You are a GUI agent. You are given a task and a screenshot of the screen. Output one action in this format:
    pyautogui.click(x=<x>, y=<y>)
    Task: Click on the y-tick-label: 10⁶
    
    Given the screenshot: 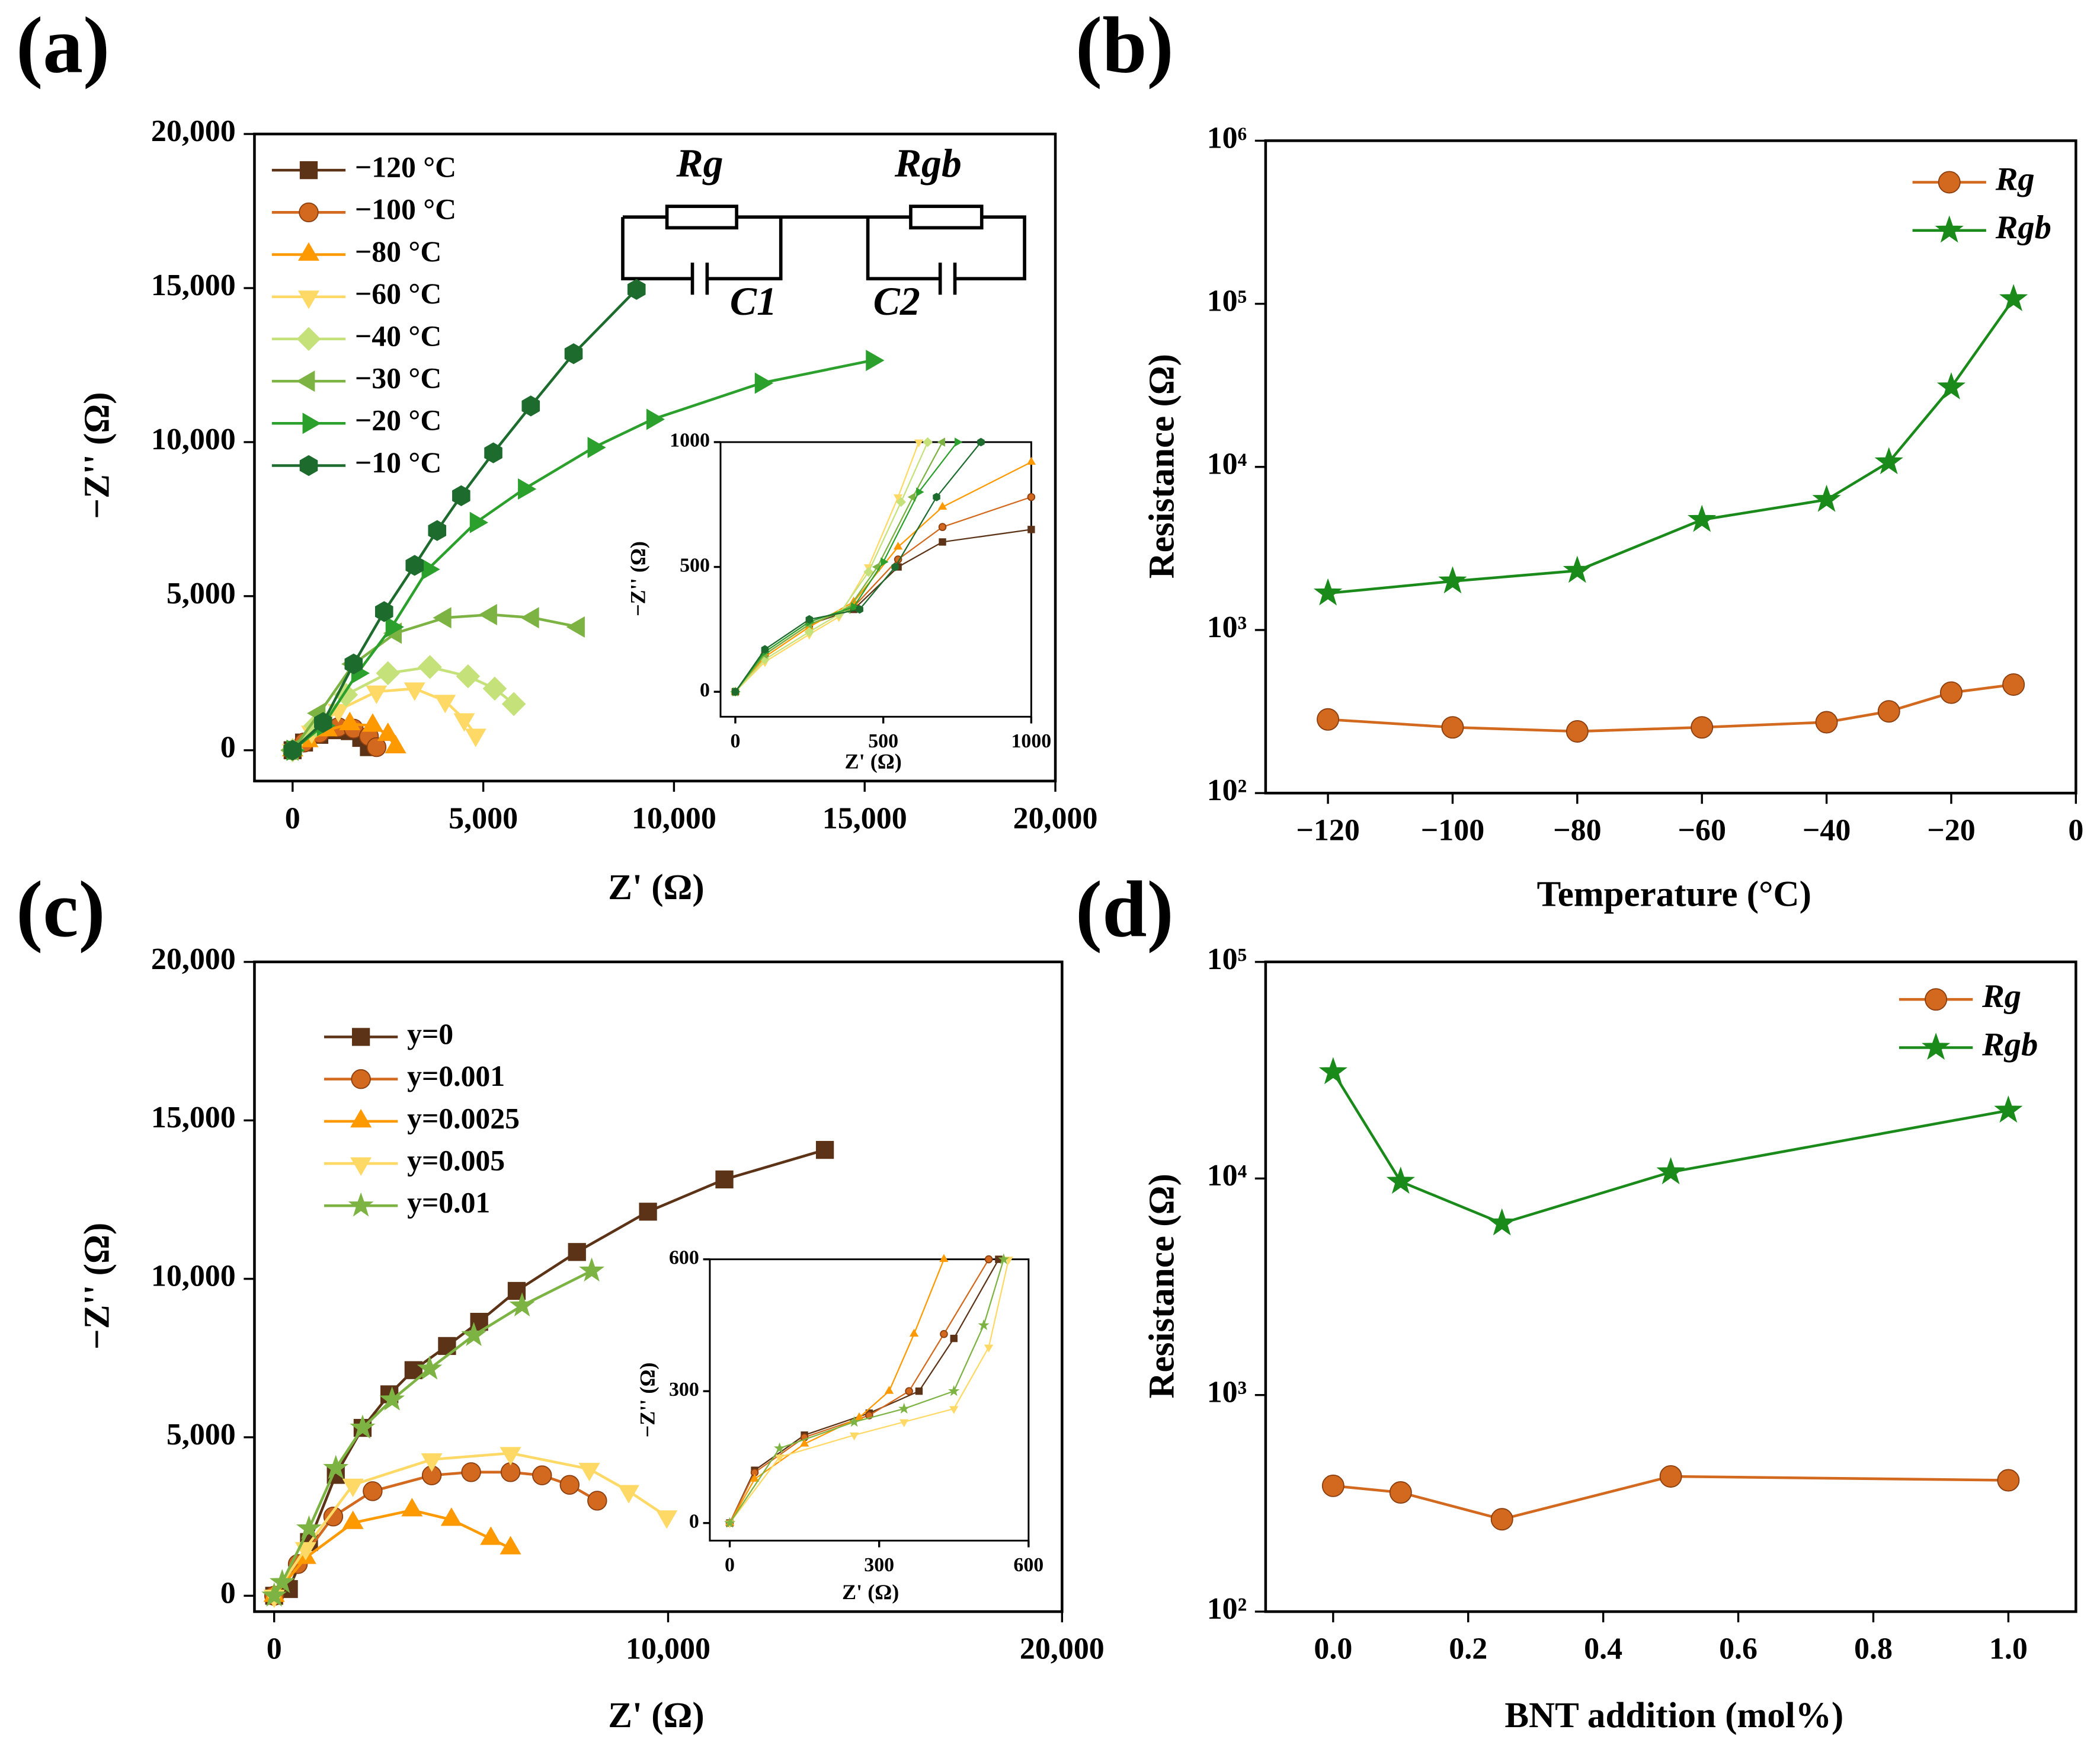 What is the action you would take?
    pyautogui.click(x=1227, y=138)
    